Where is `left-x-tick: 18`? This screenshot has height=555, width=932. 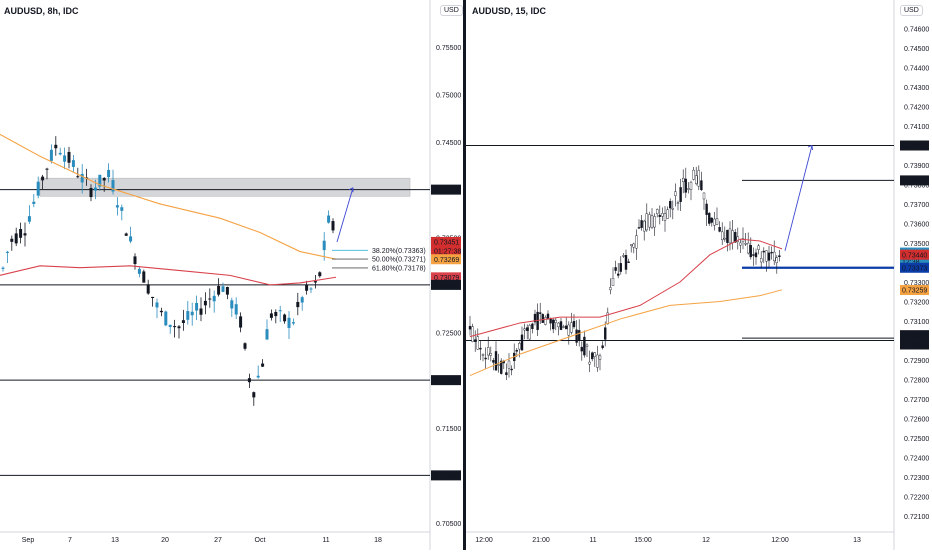
left-x-tick: 18 is located at coordinates (378, 540).